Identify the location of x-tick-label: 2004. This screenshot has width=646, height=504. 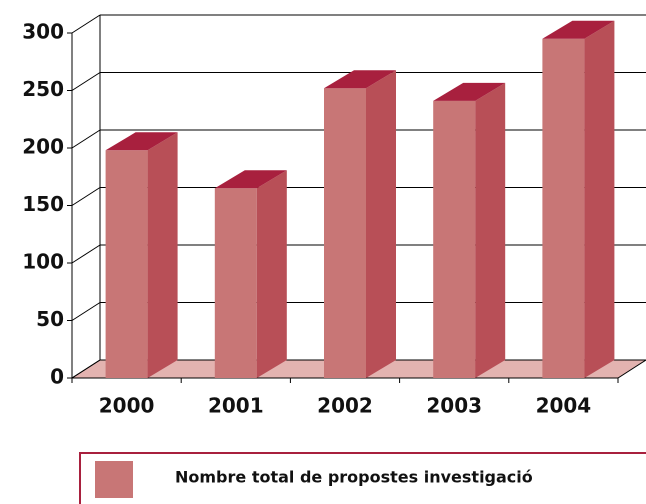
(564, 406).